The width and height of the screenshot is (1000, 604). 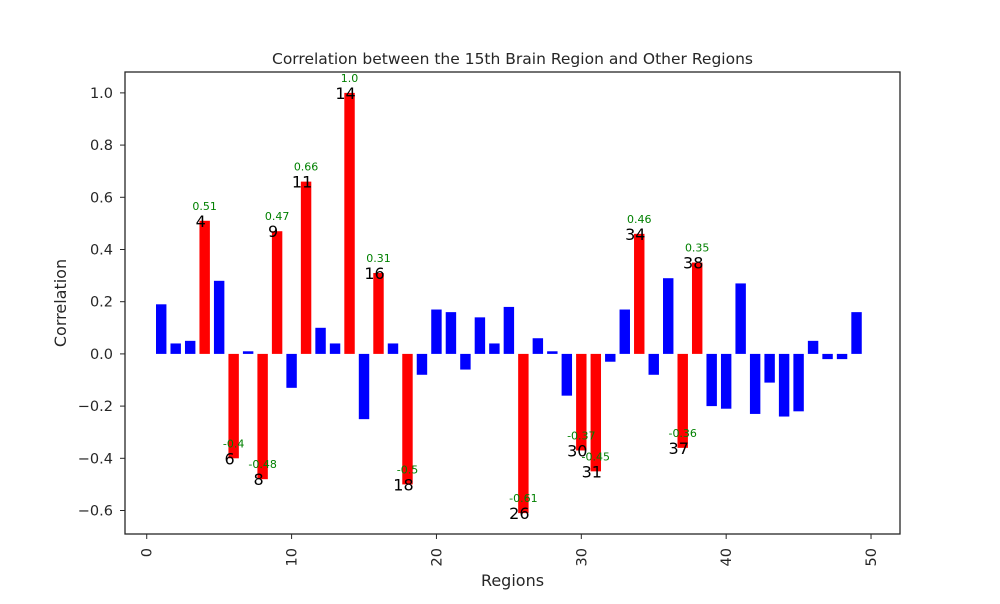 What do you see at coordinates (101, 250) in the screenshot?
I see `y-tick-label: 0.4` at bounding box center [101, 250].